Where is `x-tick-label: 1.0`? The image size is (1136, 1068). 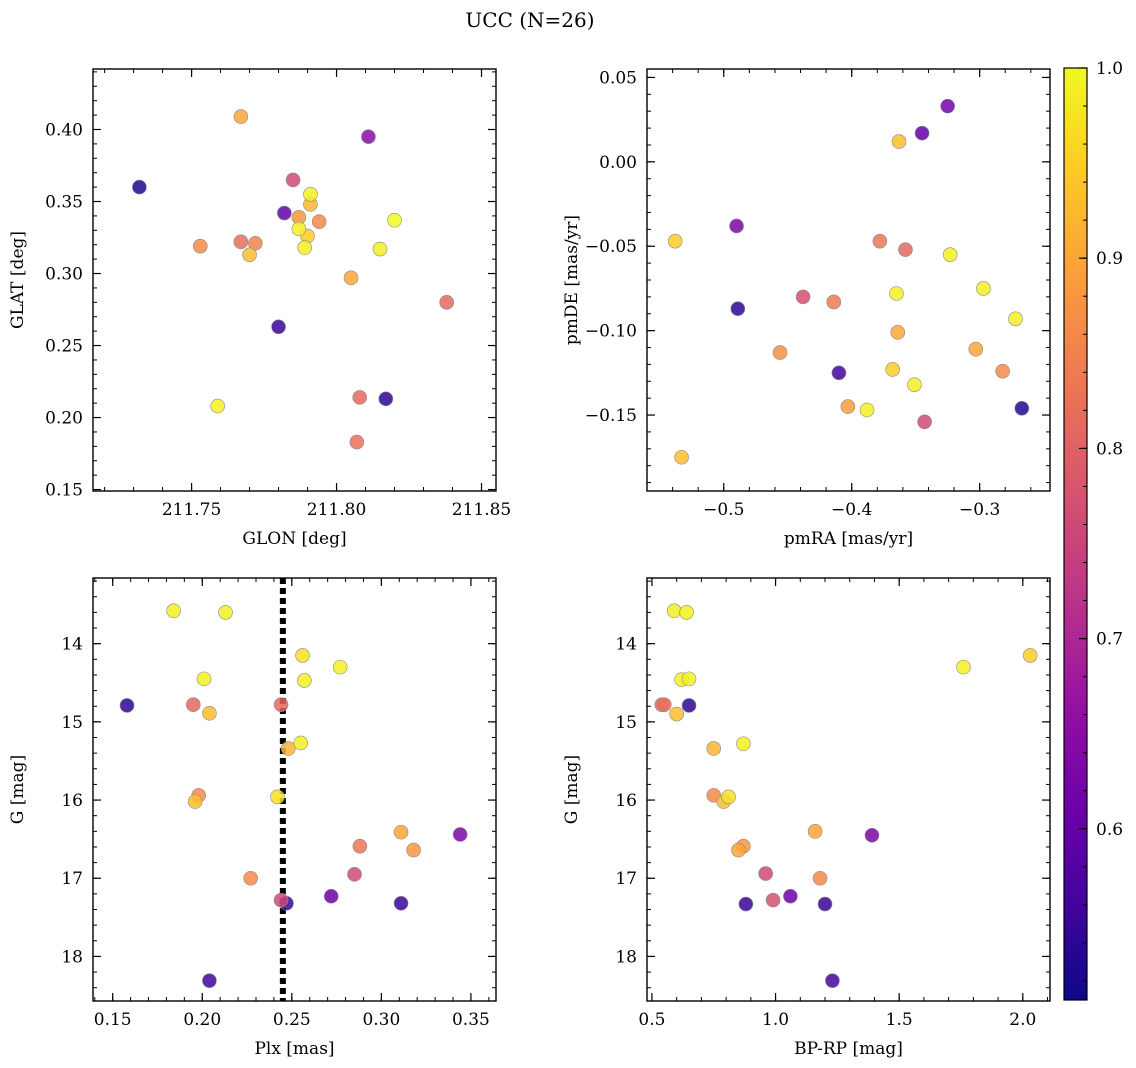 x-tick-label: 1.0 is located at coordinates (775, 1020).